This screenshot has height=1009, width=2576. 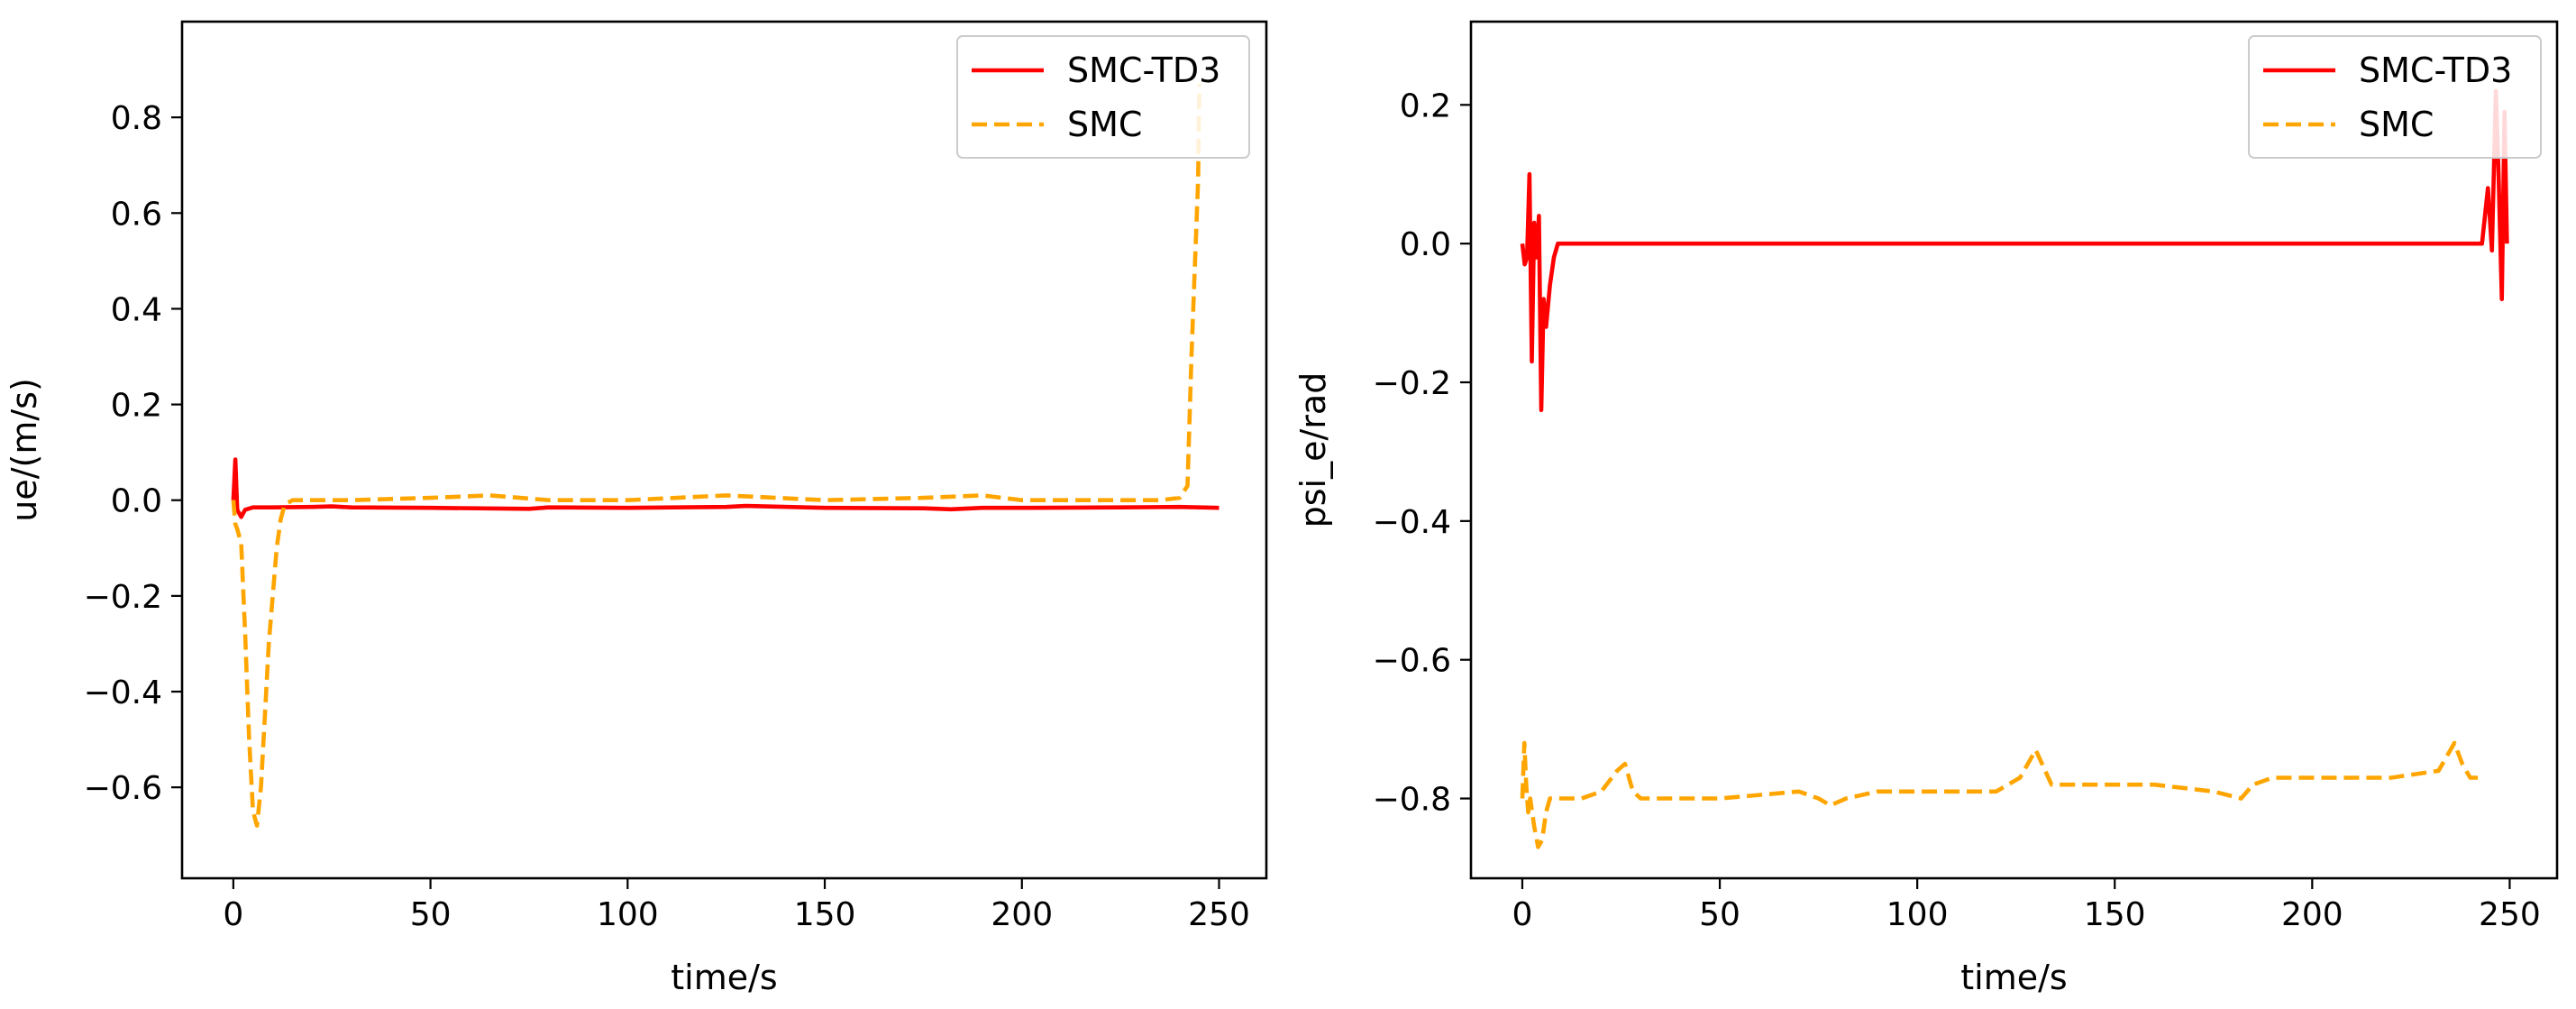 What do you see at coordinates (1313, 450) in the screenshot?
I see `y-axis-label: psi_e/rad` at bounding box center [1313, 450].